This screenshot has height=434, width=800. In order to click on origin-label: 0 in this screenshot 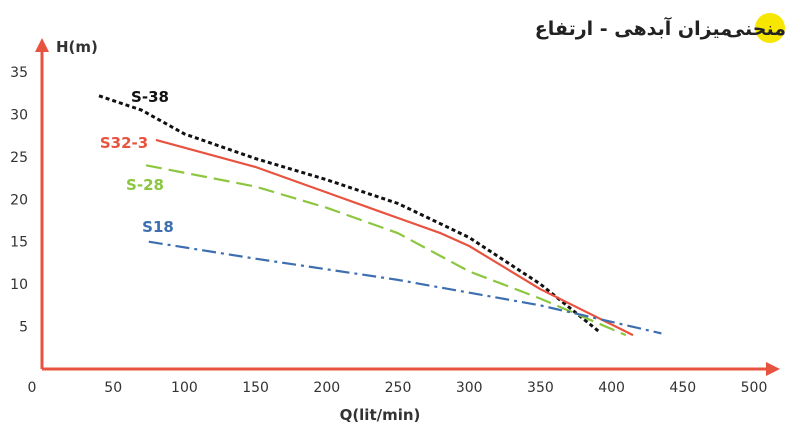, I will do `click(32, 388)`.